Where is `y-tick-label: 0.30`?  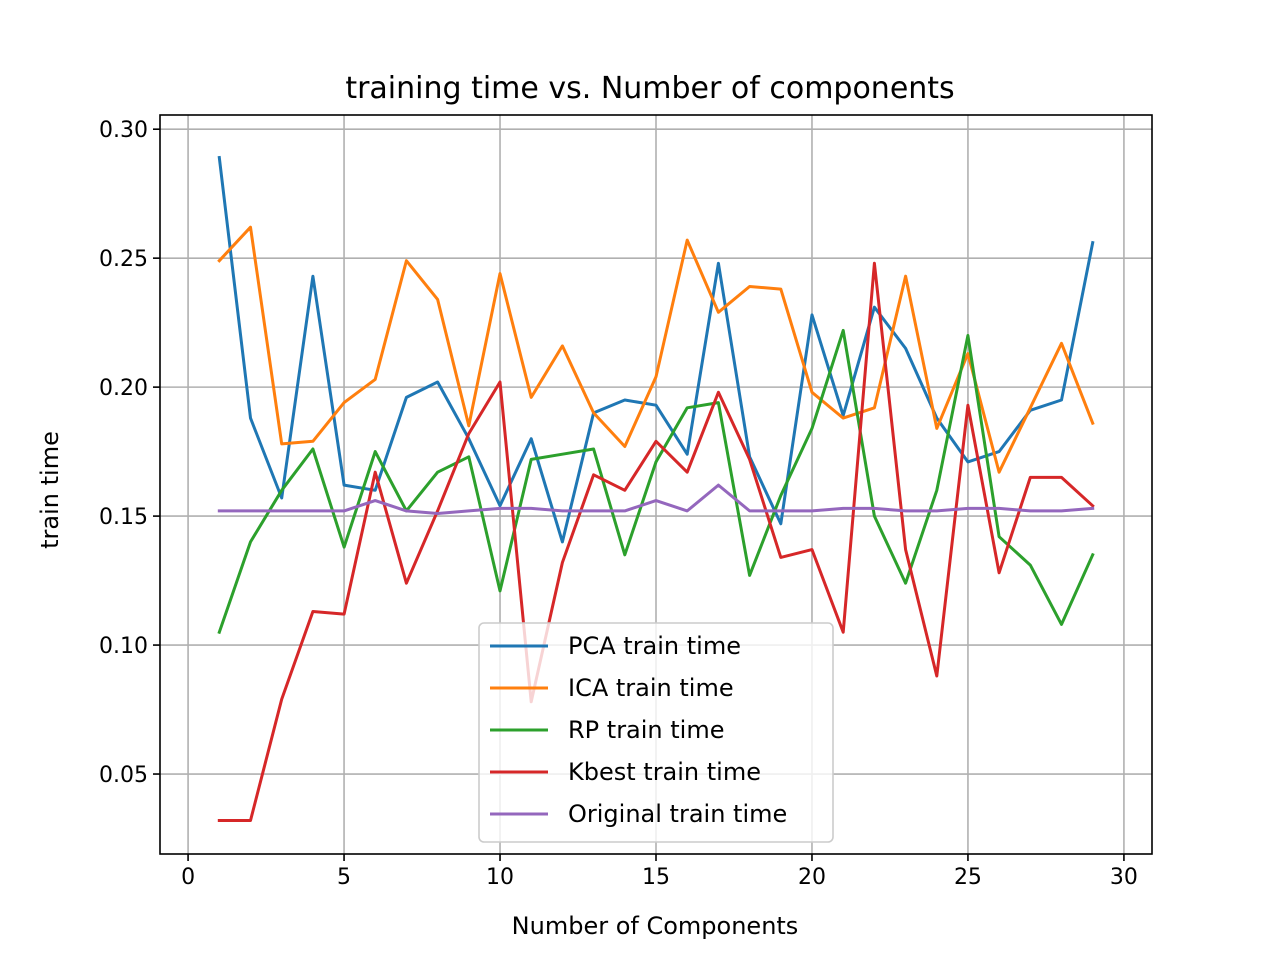 y-tick-label: 0.30 is located at coordinates (123, 130).